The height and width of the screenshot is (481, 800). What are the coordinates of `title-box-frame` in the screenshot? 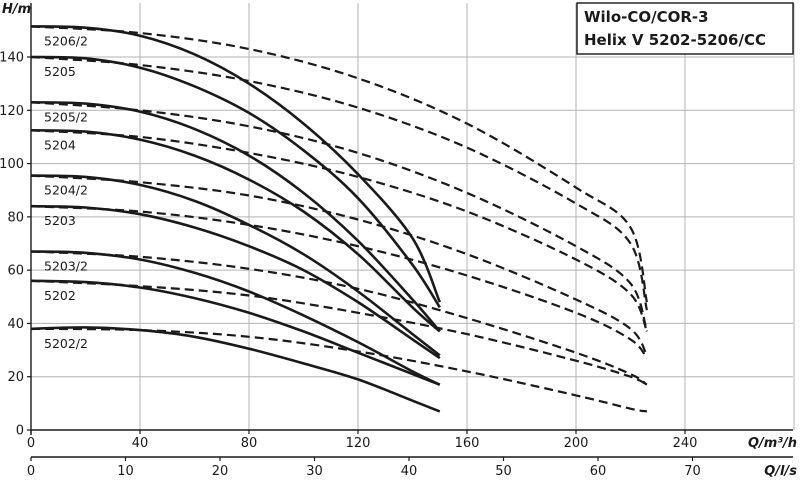 It's located at (685, 28).